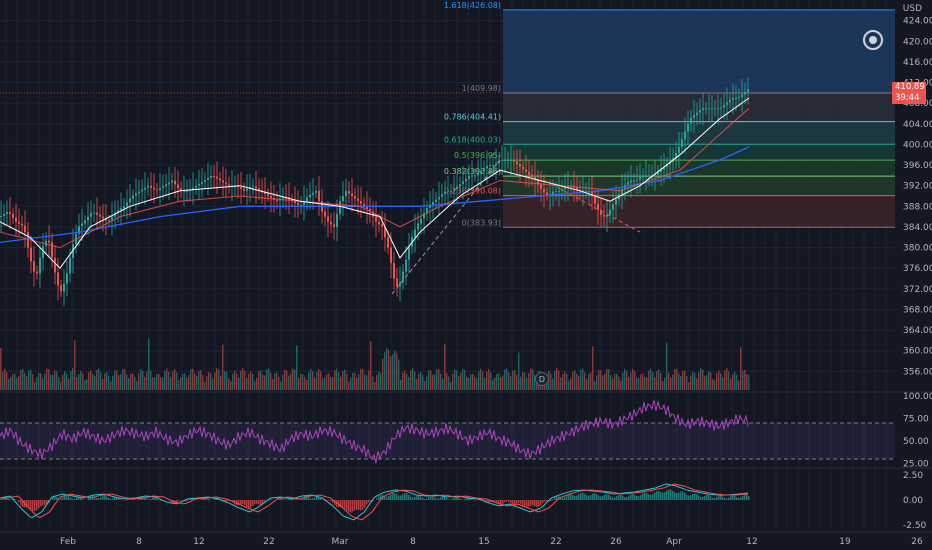  What do you see at coordinates (873, 40) in the screenshot?
I see `chart-settings-icon` at bounding box center [873, 40].